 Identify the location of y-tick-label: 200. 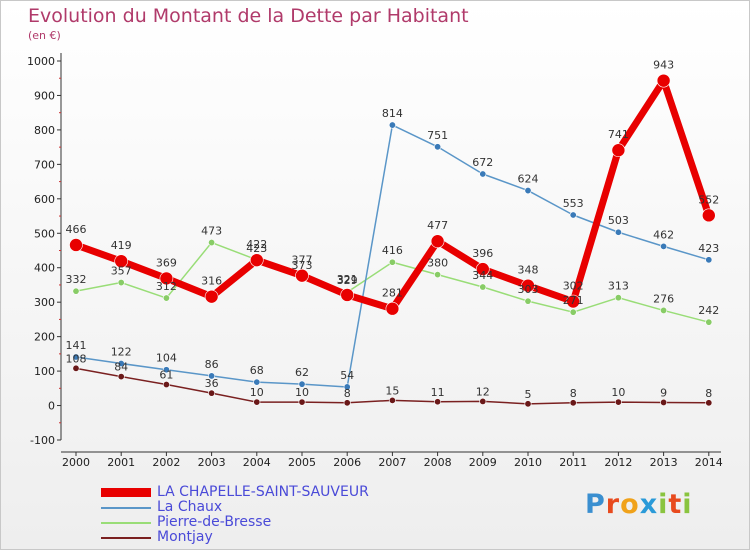
(44, 337).